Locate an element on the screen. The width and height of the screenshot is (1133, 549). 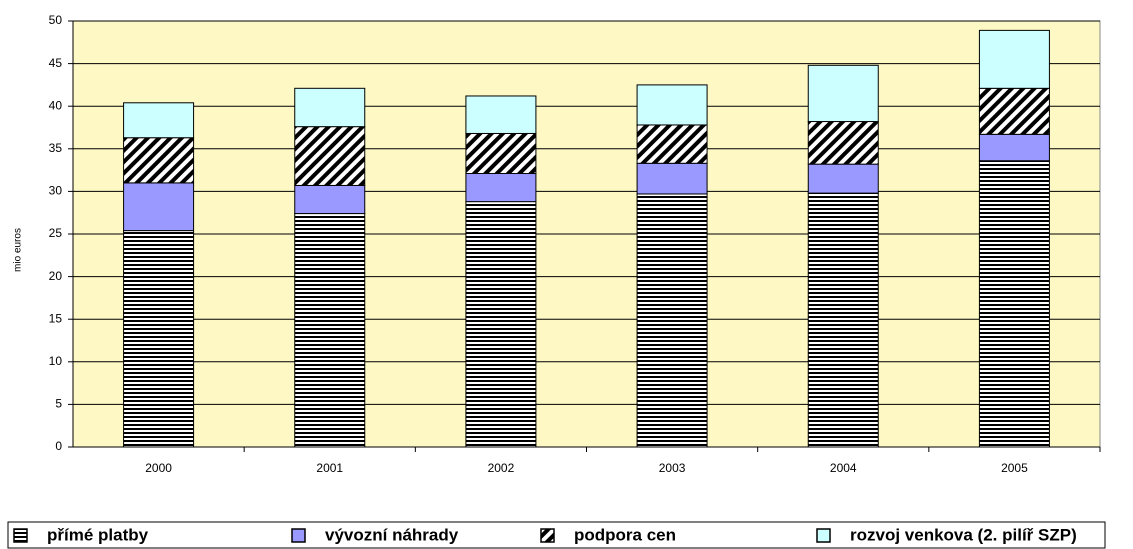
legend-label: vývozní náhrady is located at coordinates (392, 534).